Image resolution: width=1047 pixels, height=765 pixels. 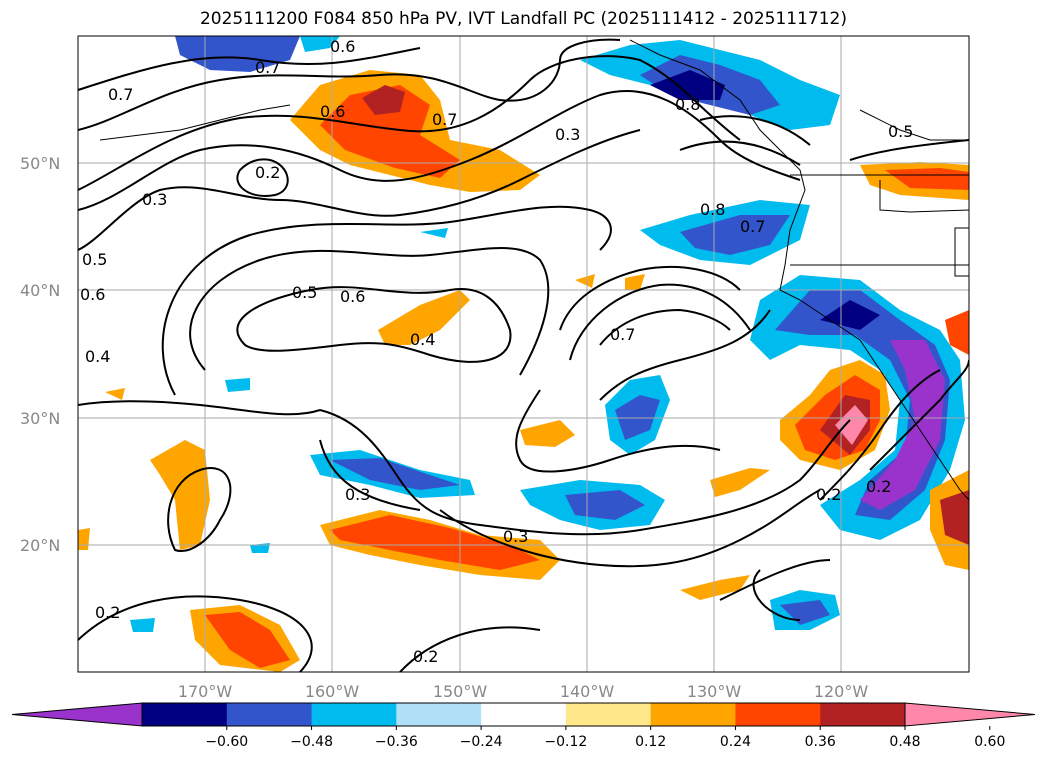 I want to click on lat-label: 50°N, so click(x=40, y=163).